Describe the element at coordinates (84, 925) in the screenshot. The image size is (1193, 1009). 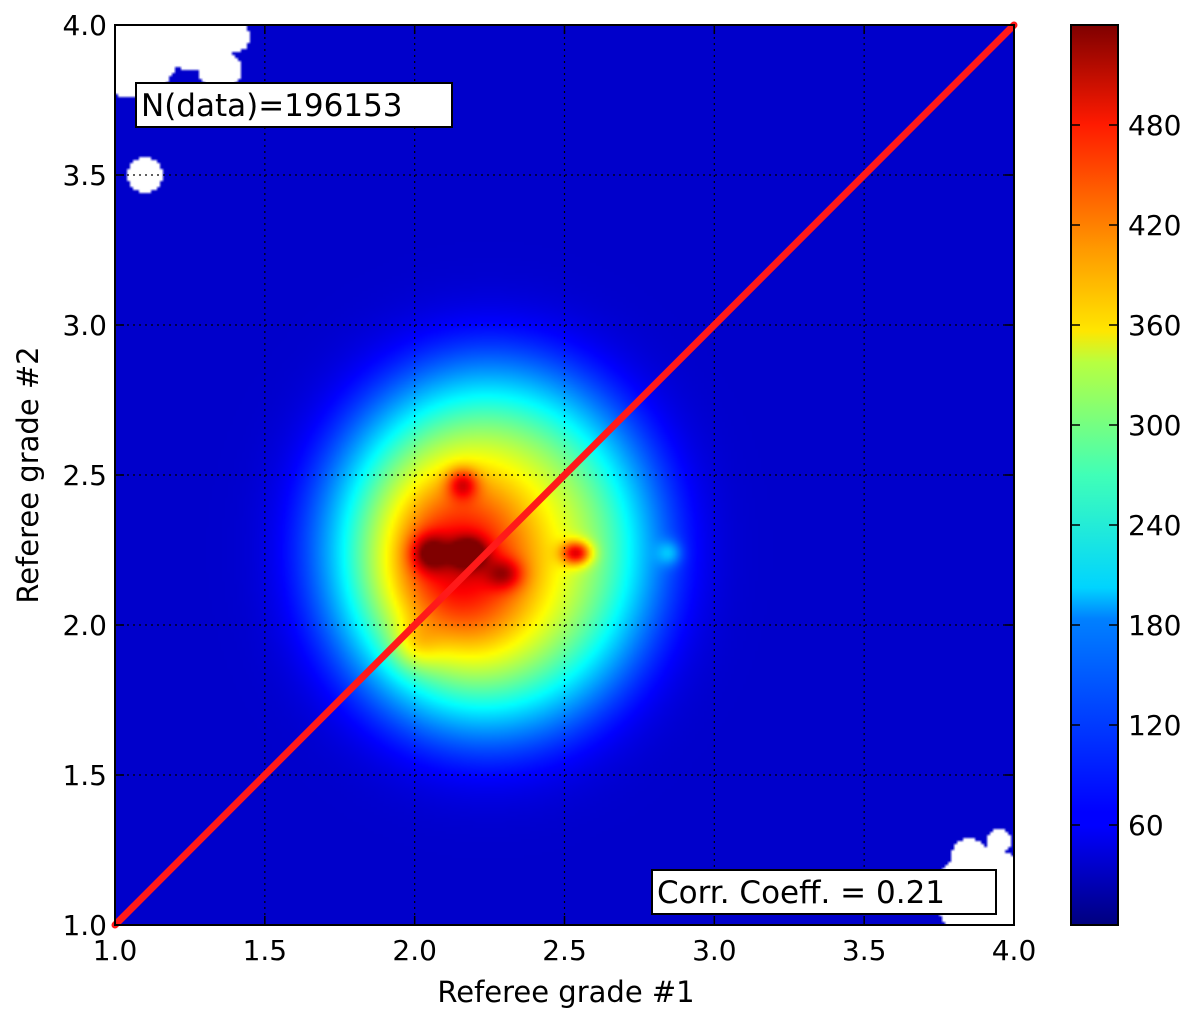
I see `y-tick-label: 1.0` at that location.